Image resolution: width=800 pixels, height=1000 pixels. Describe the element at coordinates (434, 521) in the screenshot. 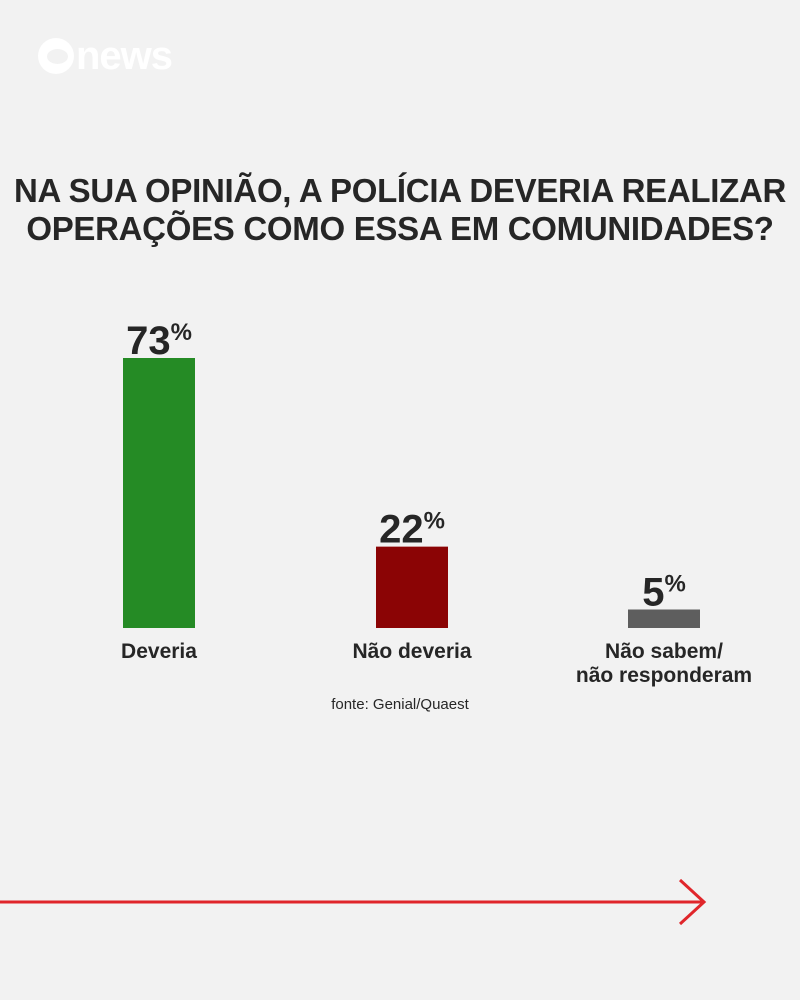

I see `value-unit-1: %` at that location.